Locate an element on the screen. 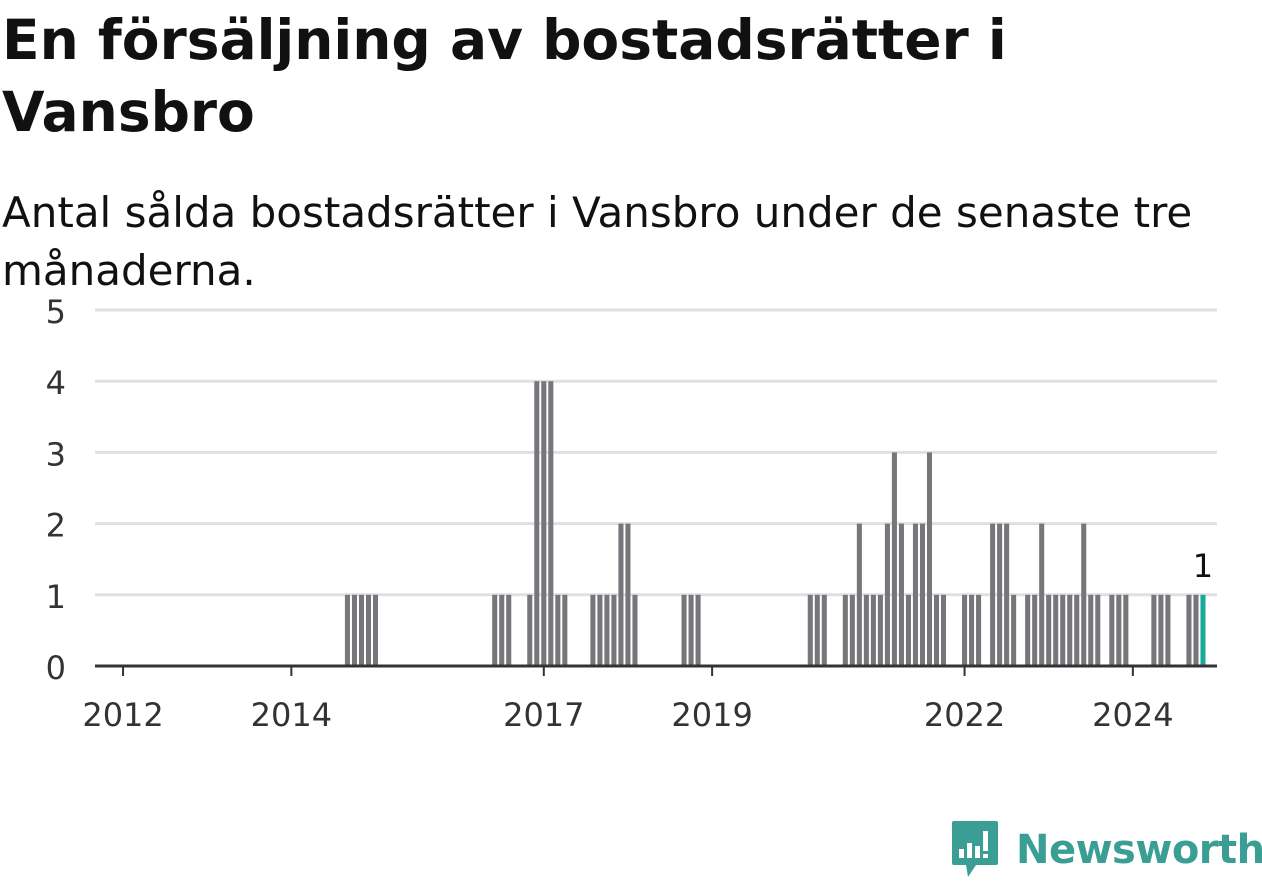 This screenshot has height=882, width=1262. x-tick-label: 2014 is located at coordinates (291, 713).